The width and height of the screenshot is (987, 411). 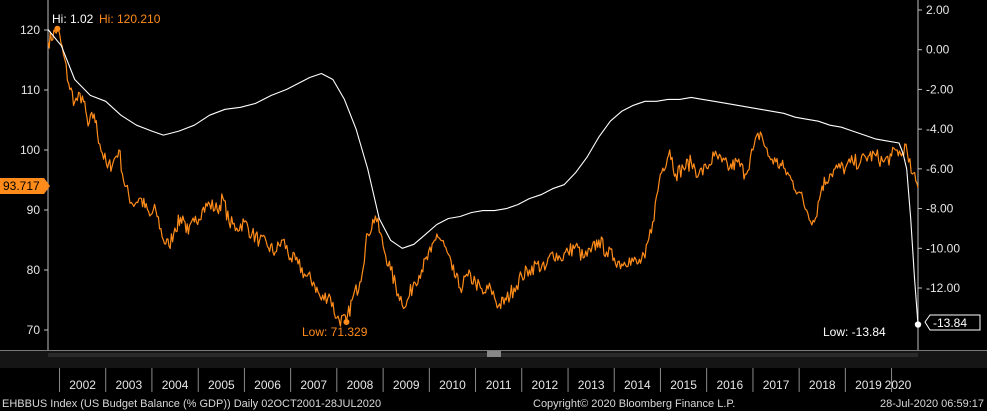 I want to click on right-tick-label: 0.00, so click(x=938, y=50).